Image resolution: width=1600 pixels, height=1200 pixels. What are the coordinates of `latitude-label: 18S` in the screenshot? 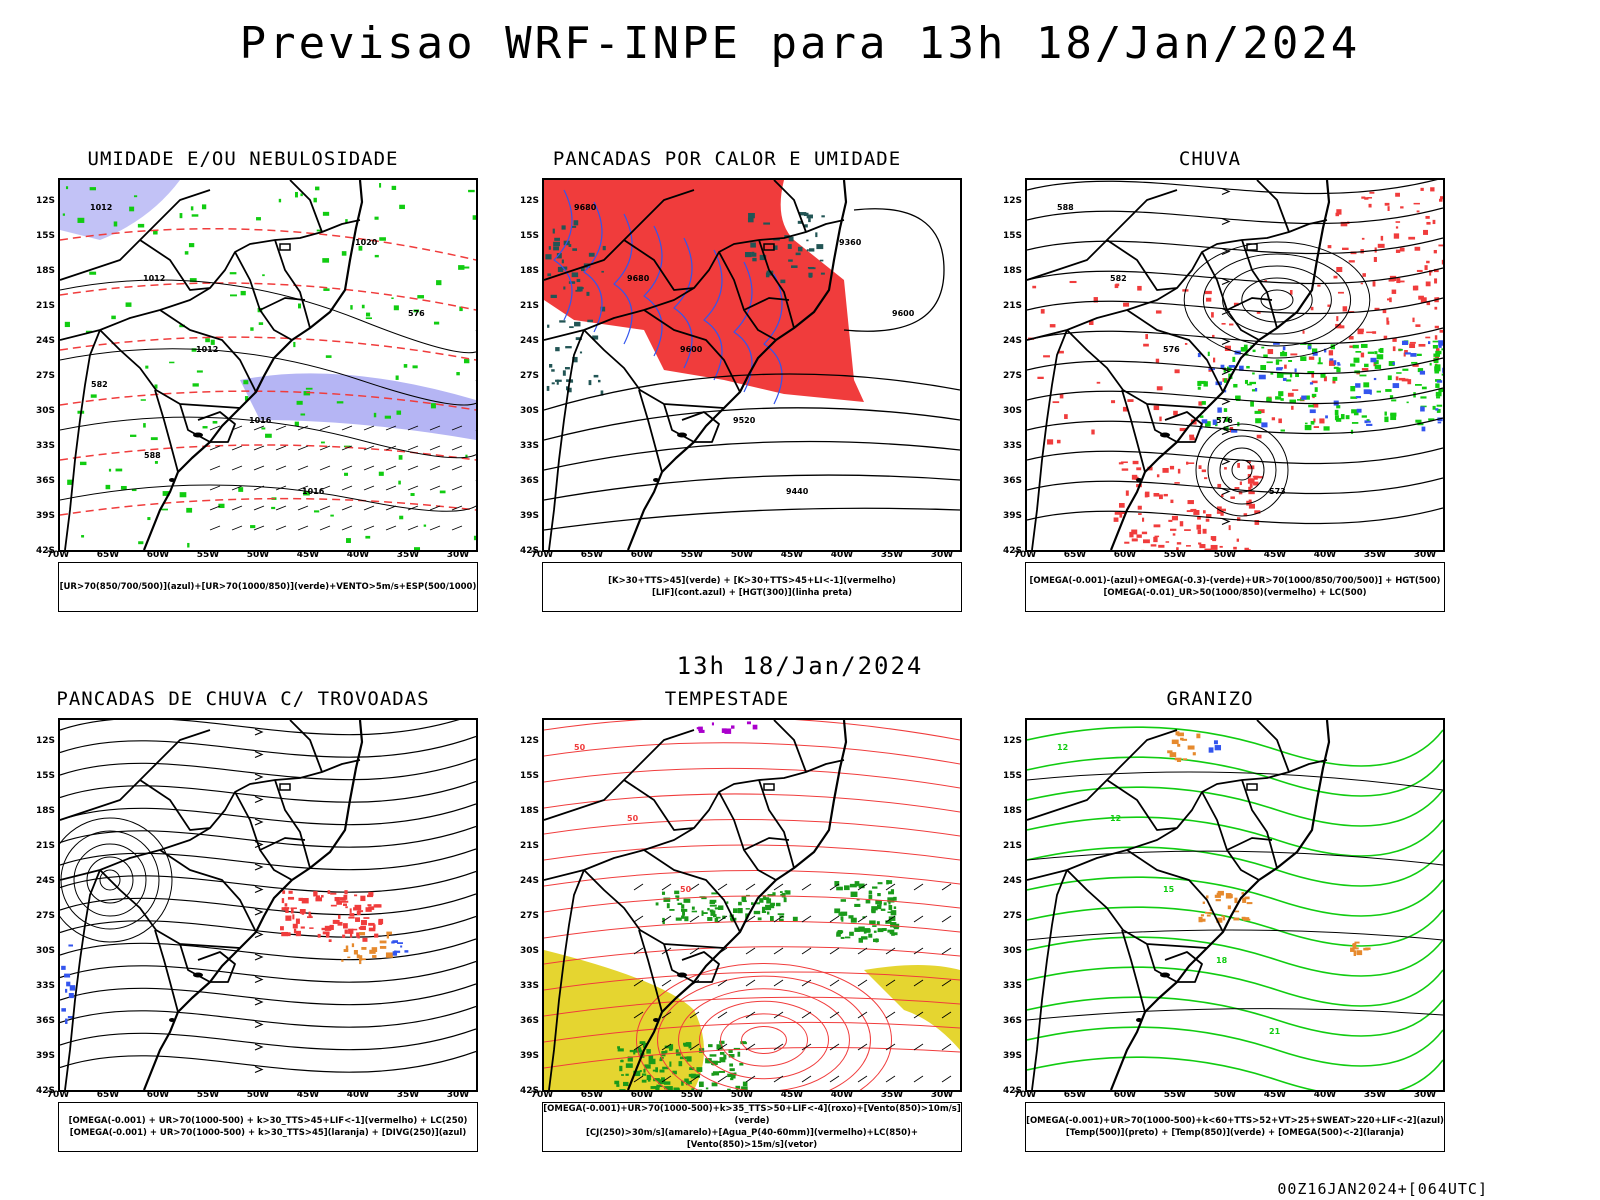 It's located at (45, 271).